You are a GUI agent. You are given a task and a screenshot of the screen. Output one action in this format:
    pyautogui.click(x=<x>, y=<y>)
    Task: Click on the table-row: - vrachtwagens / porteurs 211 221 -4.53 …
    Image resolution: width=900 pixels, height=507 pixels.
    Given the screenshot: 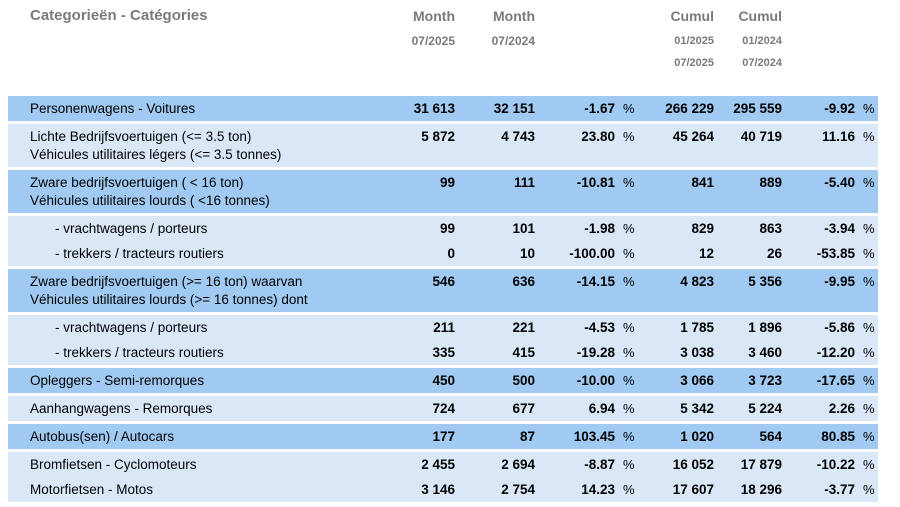 What is the action you would take?
    pyautogui.click(x=443, y=327)
    